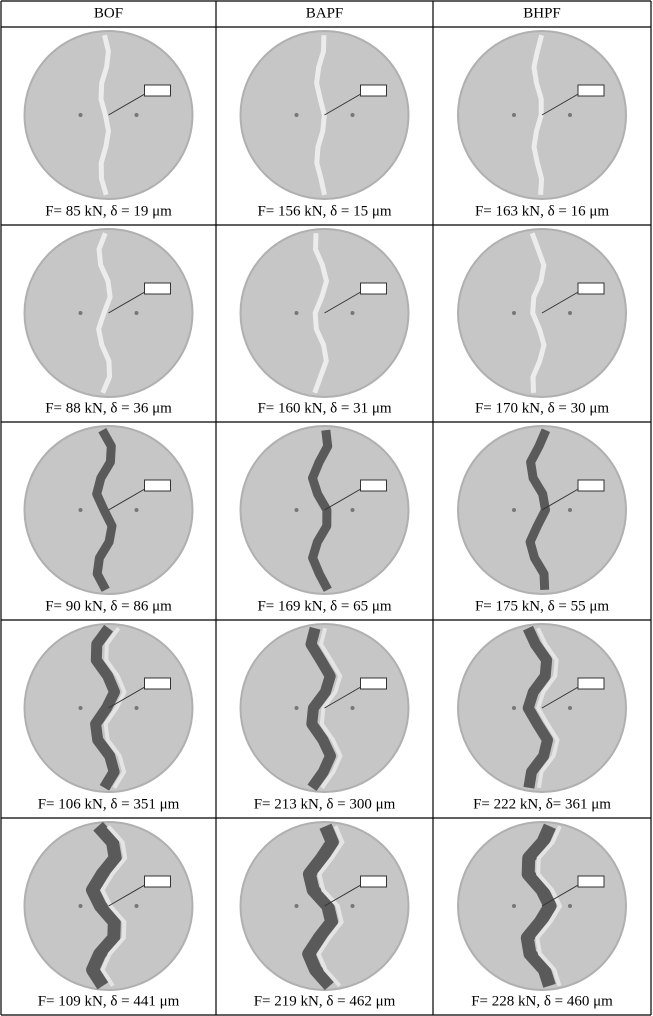  I want to click on cell-caption: F= 219 kN, δ = 462 μm, so click(325, 1001).